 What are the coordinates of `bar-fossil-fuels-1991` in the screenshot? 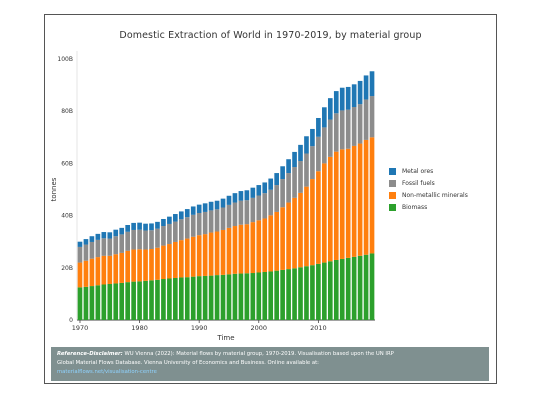 It's located at (205, 223).